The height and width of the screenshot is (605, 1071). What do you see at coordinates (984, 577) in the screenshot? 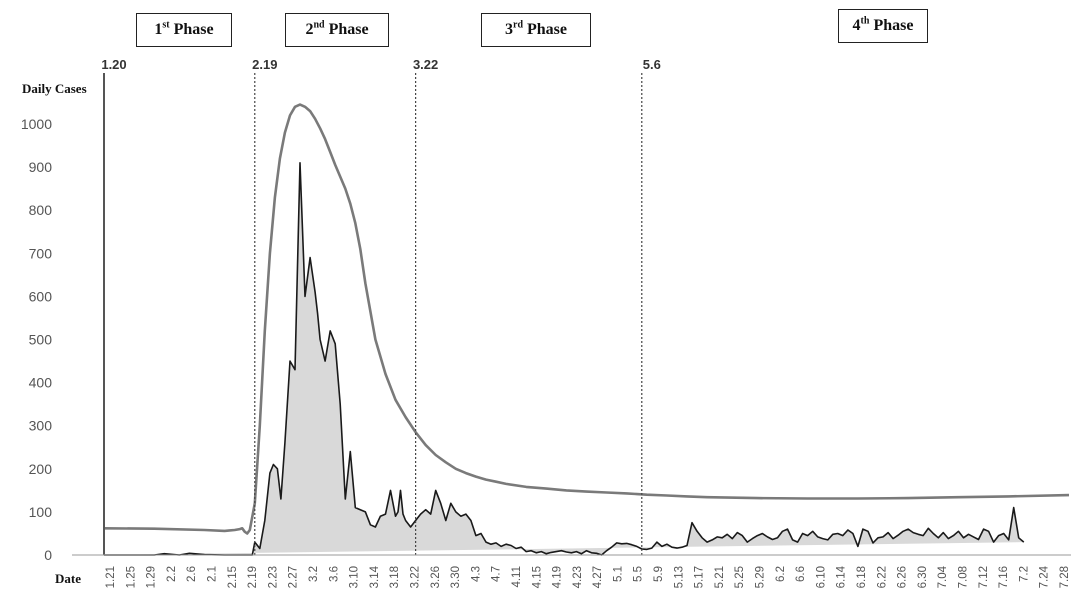
I see `x-tick-label: 7.12` at bounding box center [984, 577].